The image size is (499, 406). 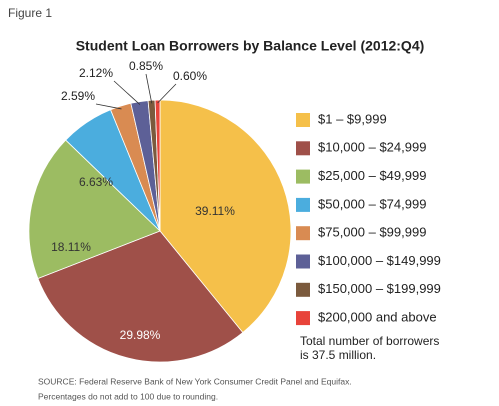 I want to click on annotation: Total number of borrowers, so click(x=369, y=341).